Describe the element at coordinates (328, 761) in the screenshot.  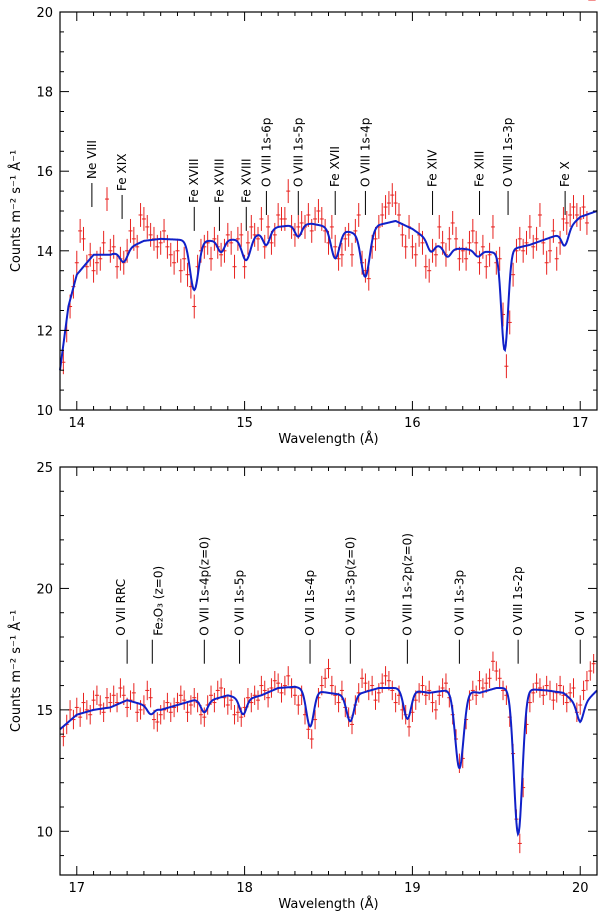
I see `bottom-model-curve` at that location.